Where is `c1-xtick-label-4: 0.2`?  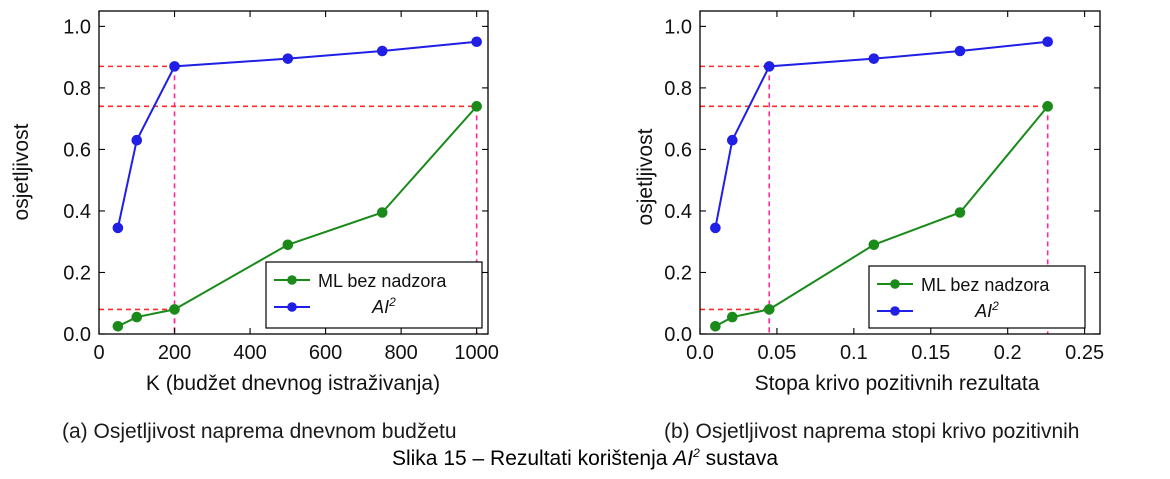
c1-xtick-label-4: 0.2 is located at coordinates (1008, 353).